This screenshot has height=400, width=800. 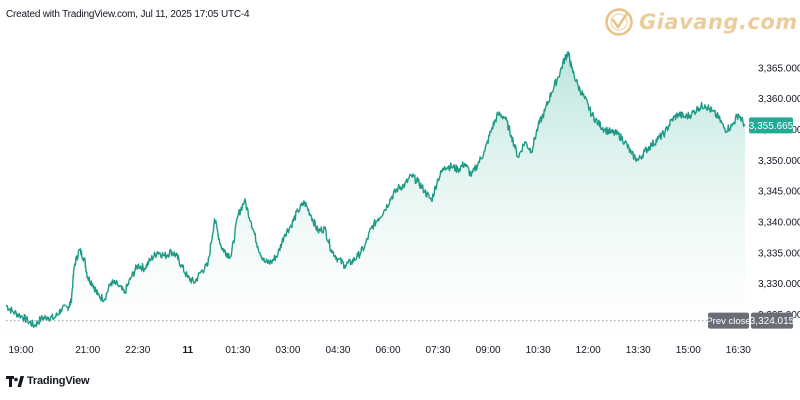 I want to click on coin-icon, so click(x=619, y=22).